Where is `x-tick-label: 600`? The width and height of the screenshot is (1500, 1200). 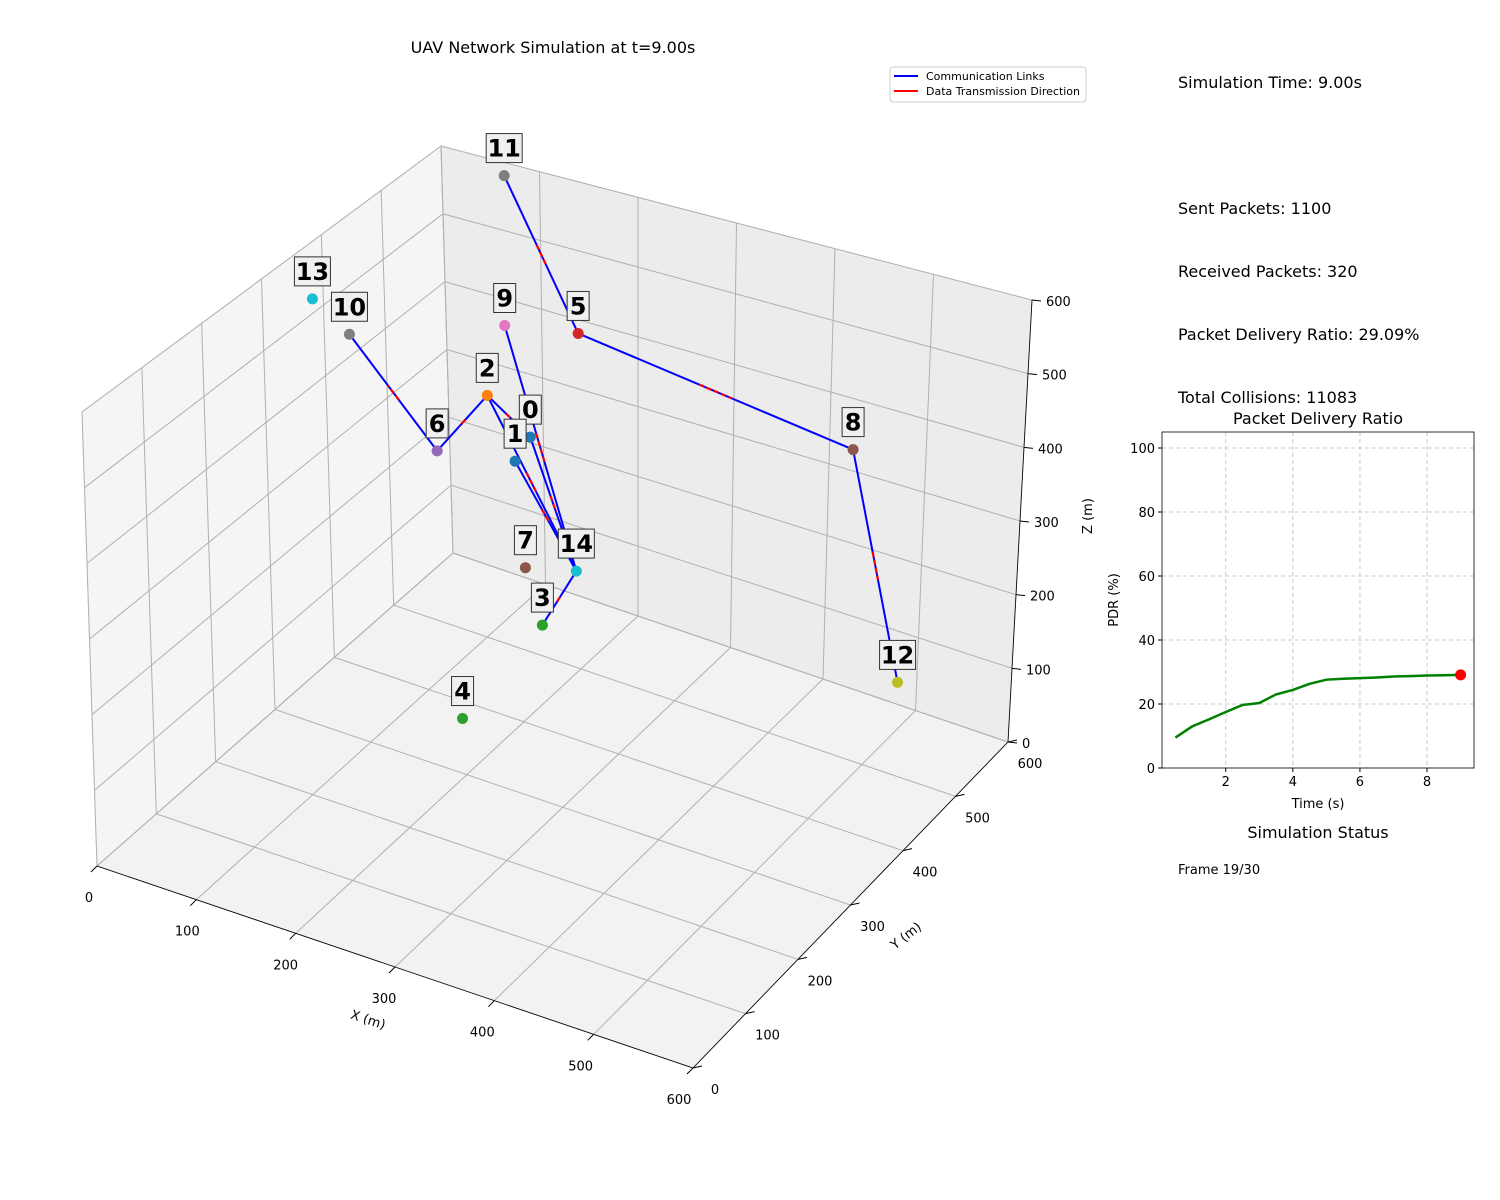
x-tick-label: 600 is located at coordinates (679, 1100).